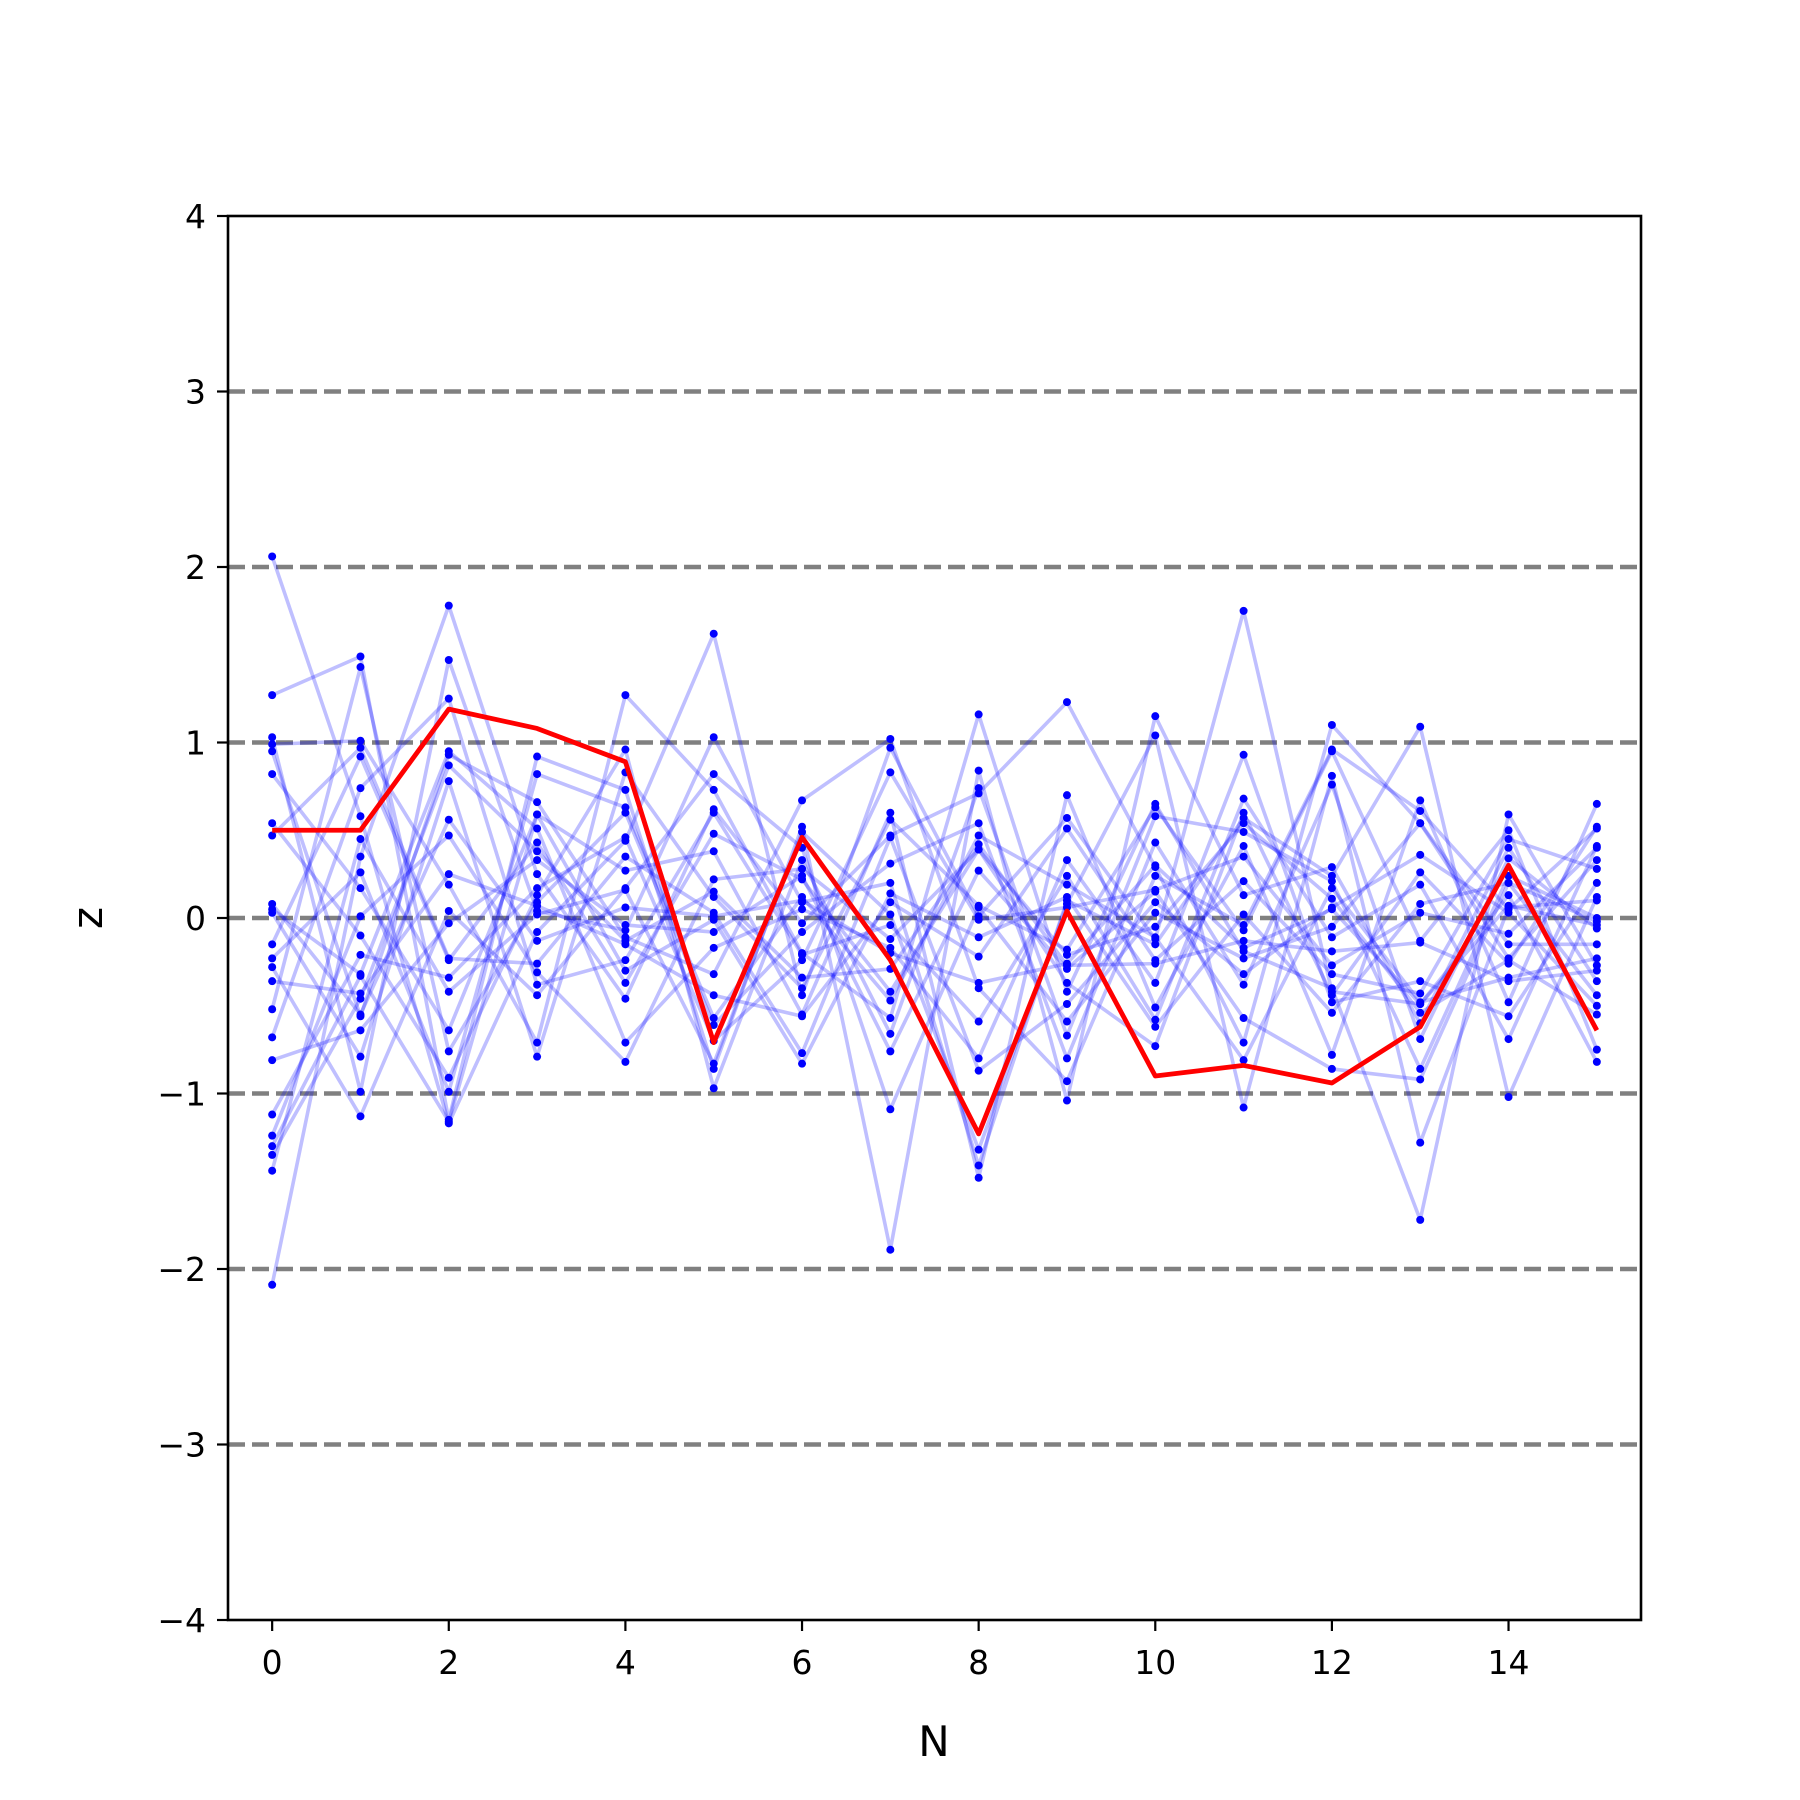 The image size is (1800, 1800). What do you see at coordinates (181, 1620) in the screenshot?
I see `y-tick-label: −4` at bounding box center [181, 1620].